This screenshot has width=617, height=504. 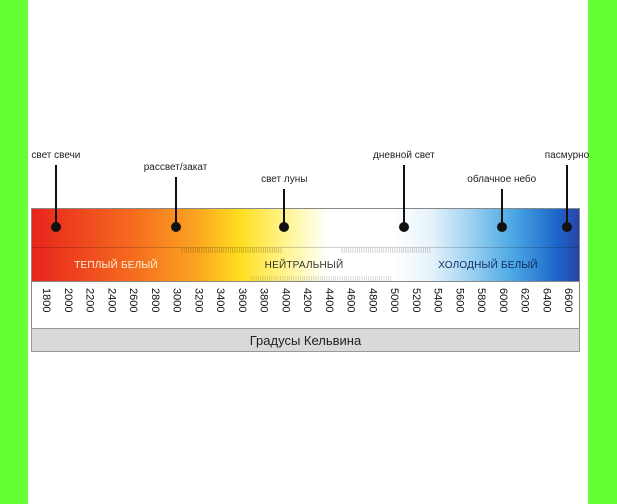 I want to click on kelvin-tick-label: 3000, so click(x=176, y=300).